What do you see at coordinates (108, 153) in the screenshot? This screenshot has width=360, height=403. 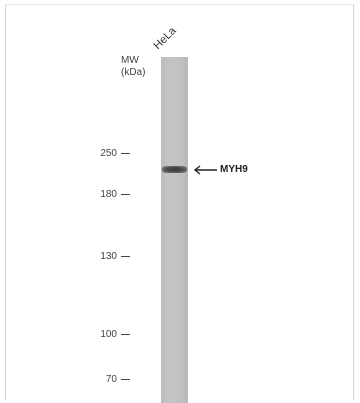 I see `marker-label: 250` at bounding box center [108, 153].